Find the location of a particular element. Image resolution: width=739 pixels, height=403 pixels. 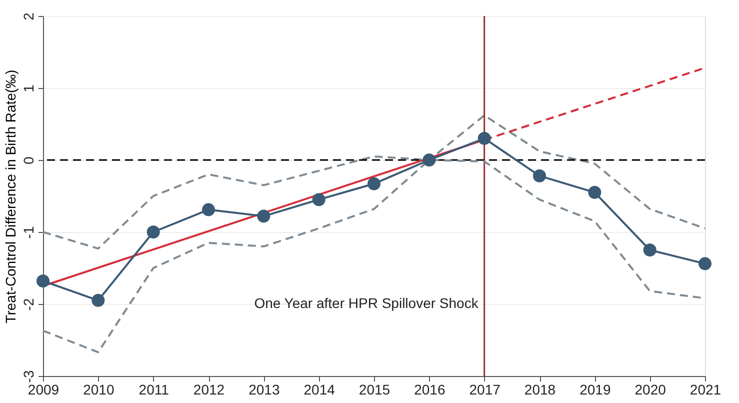

y-tick-label: 1 is located at coordinates (28, 88).